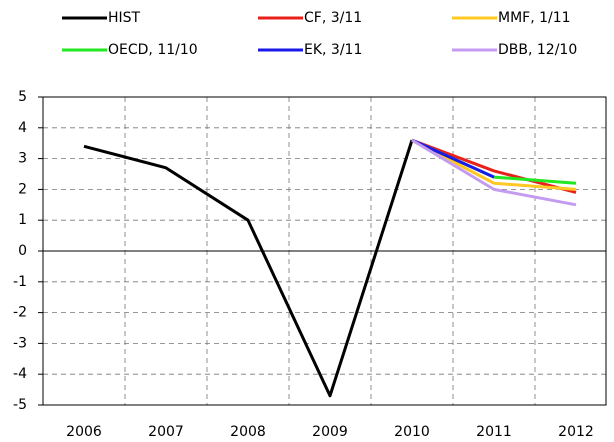 The image size is (614, 442). I want to click on y-tick-label: -5, so click(20, 405).